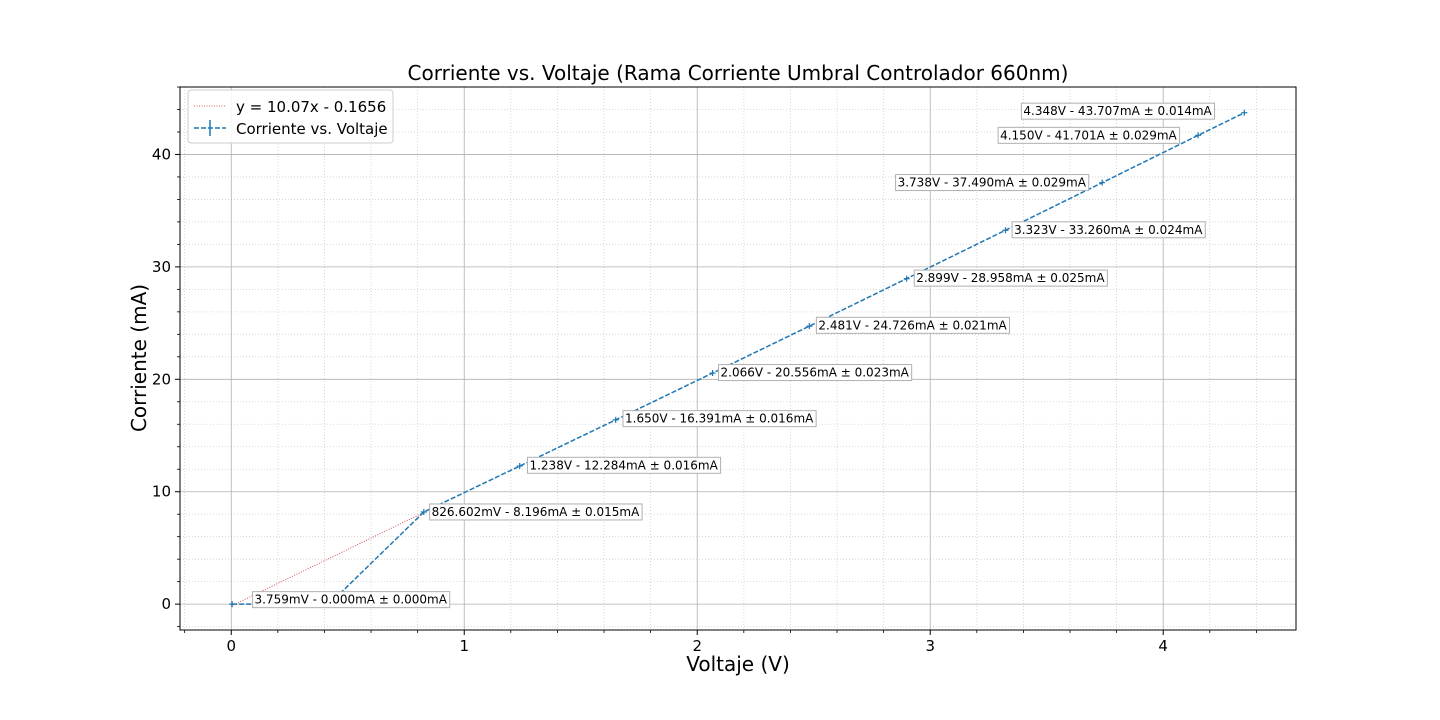  I want to click on point-annotation: 2.481V - 24.726mA ± 0.021mA, so click(913, 325).